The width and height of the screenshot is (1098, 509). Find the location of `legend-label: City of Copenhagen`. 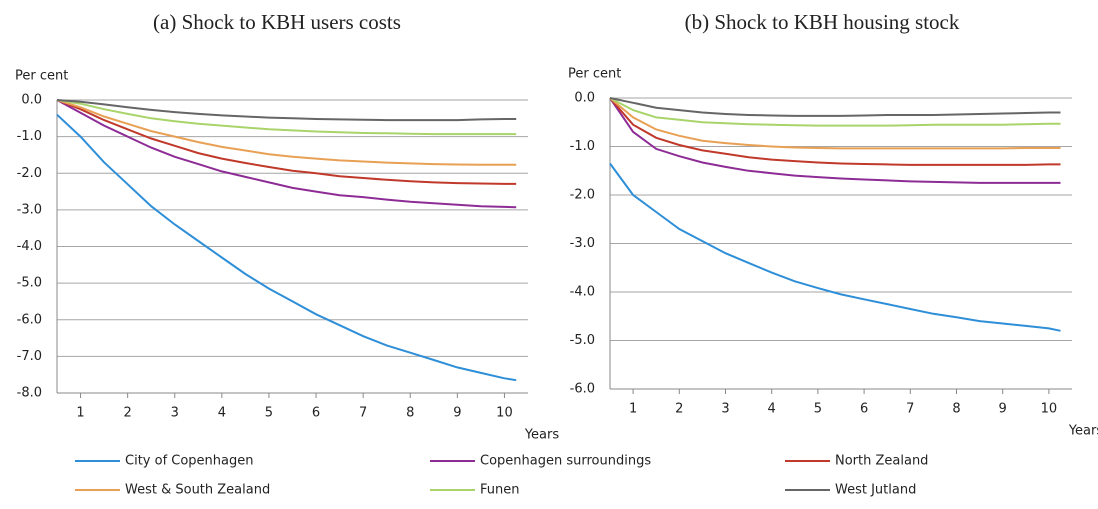

legend-label: City of Copenhagen is located at coordinates (189, 461).